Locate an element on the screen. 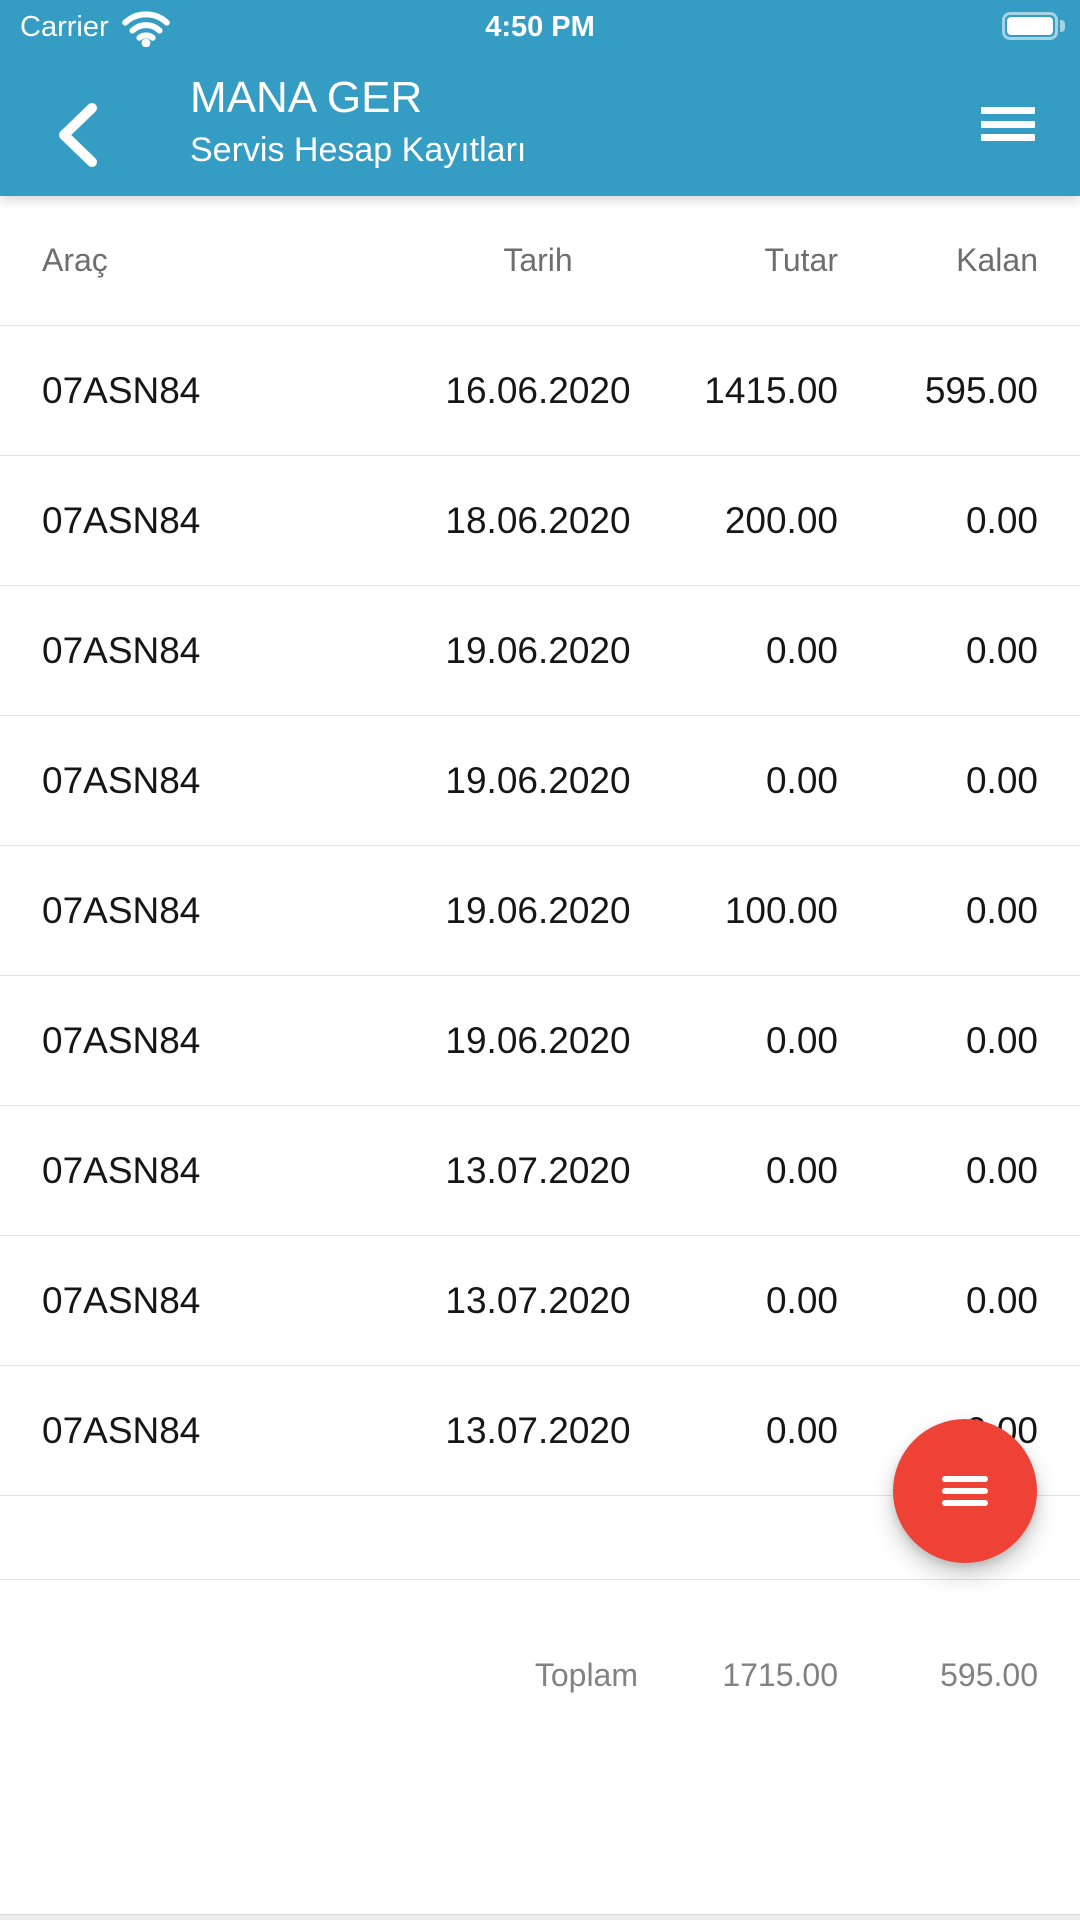  navbar-titles: MANA GER Servis Hesap Kayıtları is located at coordinates (358, 124).